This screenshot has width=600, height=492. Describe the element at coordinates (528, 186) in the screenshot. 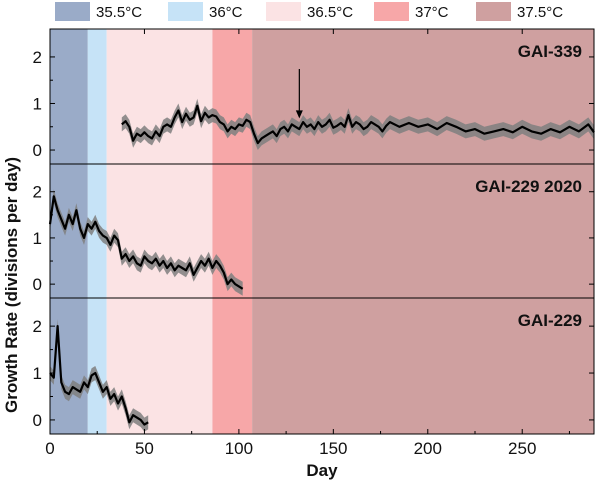

I see `panel-1-label: GAI-229 2020` at that location.